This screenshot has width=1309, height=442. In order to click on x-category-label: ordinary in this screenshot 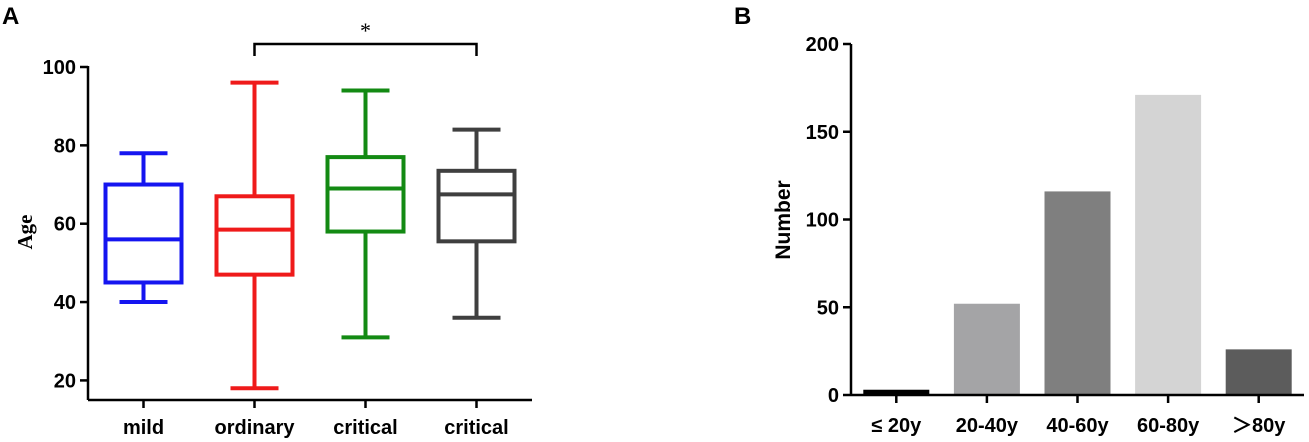, I will do `click(254, 428)`.